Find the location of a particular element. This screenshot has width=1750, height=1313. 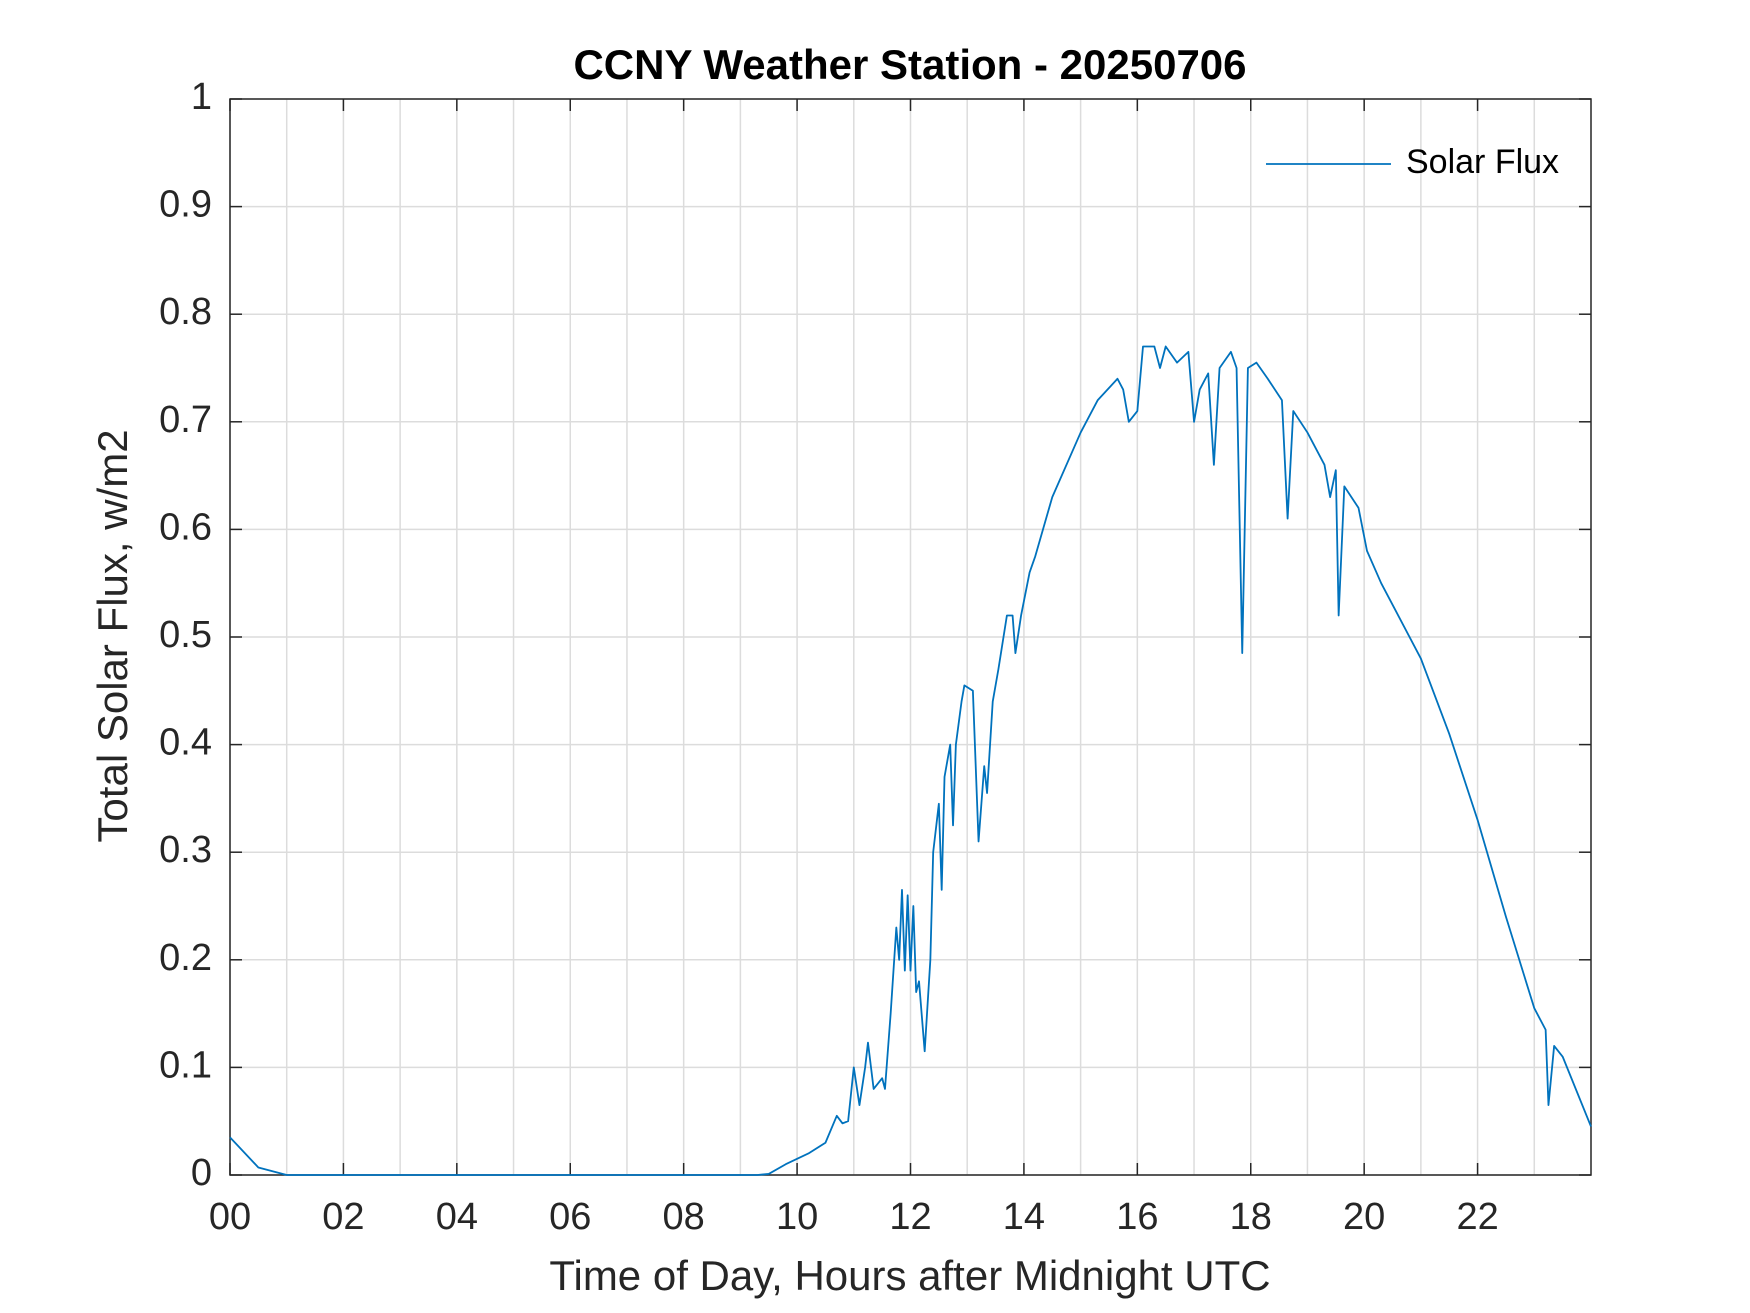

x-tick-label: 02 is located at coordinates (343, 1217).